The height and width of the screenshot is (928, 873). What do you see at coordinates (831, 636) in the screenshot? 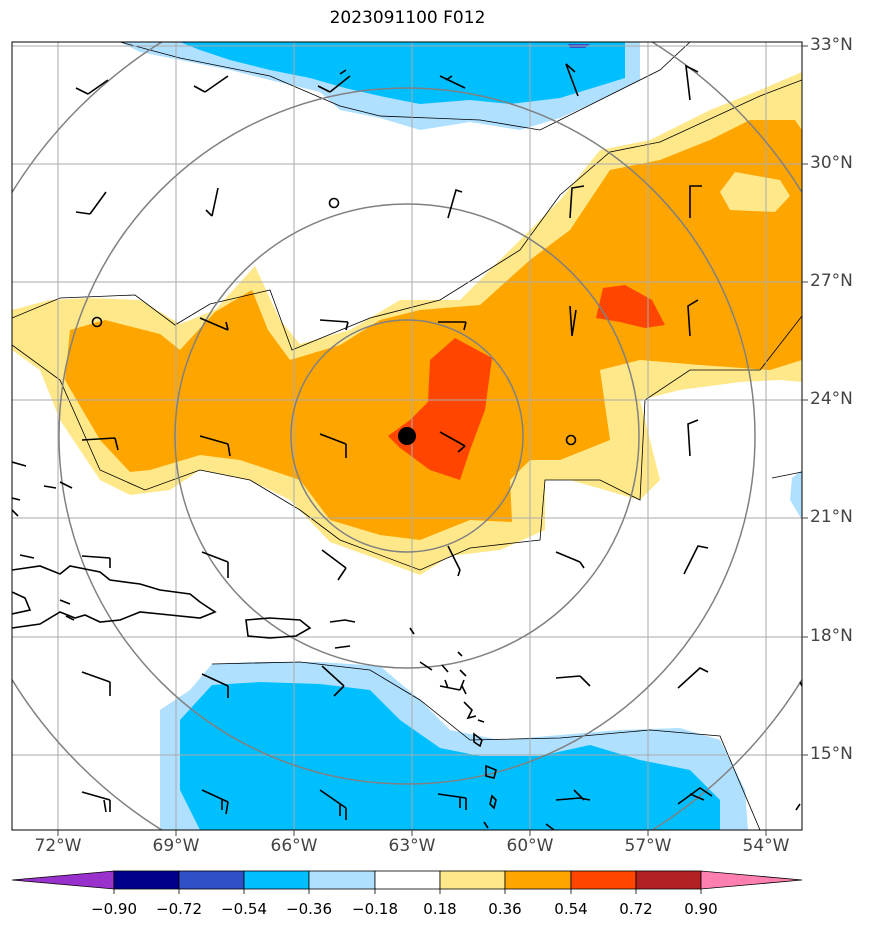
I see `lat-label: 18°N` at bounding box center [831, 636].